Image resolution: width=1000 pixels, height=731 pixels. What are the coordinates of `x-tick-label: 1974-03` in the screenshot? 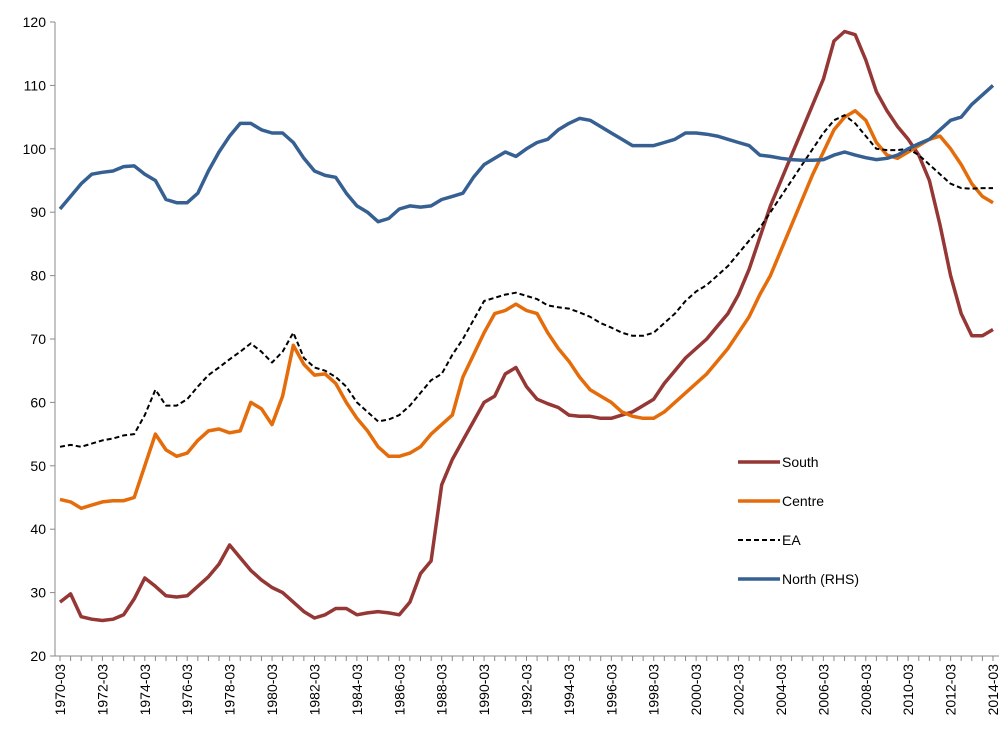 It's located at (145, 690).